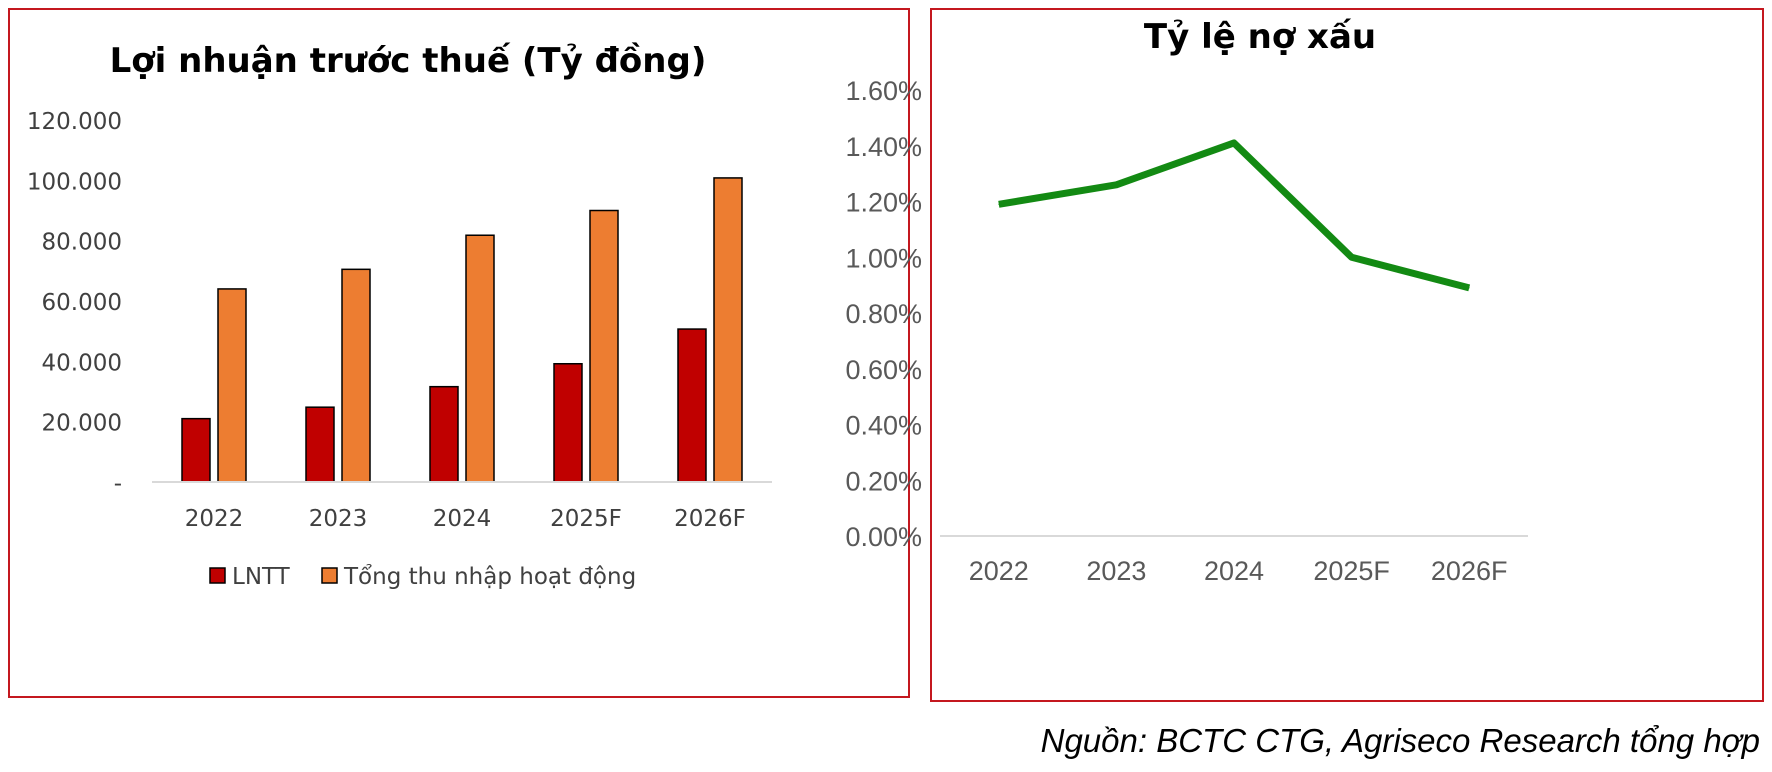 The image size is (1772, 772). I want to click on npl-x-tick-label: 2022, so click(999, 571).